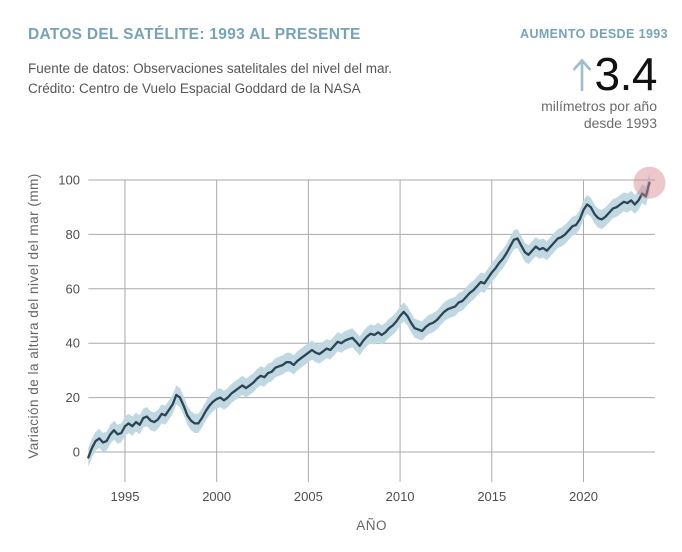  What do you see at coordinates (308, 496) in the screenshot?
I see `x-tick-label: 2005` at bounding box center [308, 496].